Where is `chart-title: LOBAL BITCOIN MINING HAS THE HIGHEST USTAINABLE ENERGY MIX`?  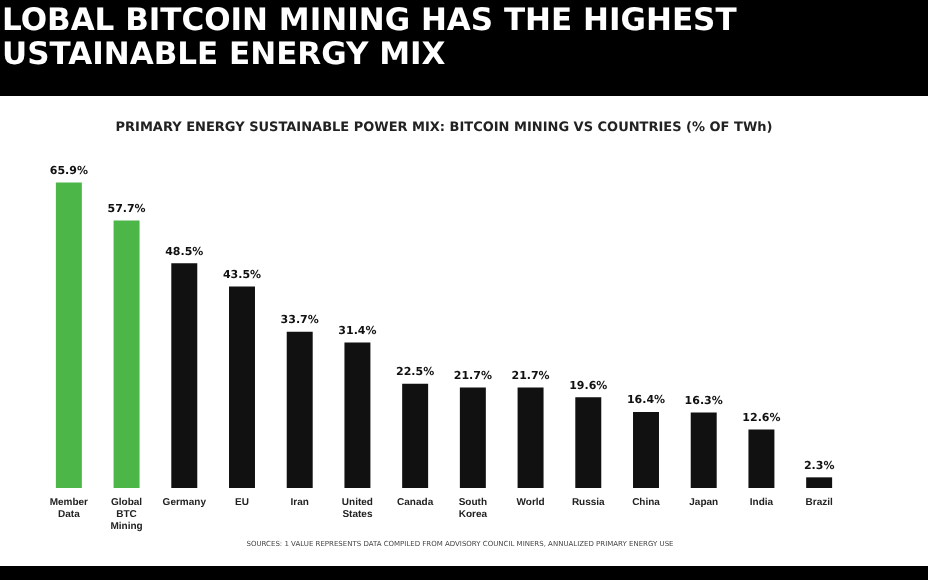 chart-title: LOBAL BITCOIN MINING HAS THE HIGHEST USTAINABLE ENERGY MIX is located at coordinates (369, 37).